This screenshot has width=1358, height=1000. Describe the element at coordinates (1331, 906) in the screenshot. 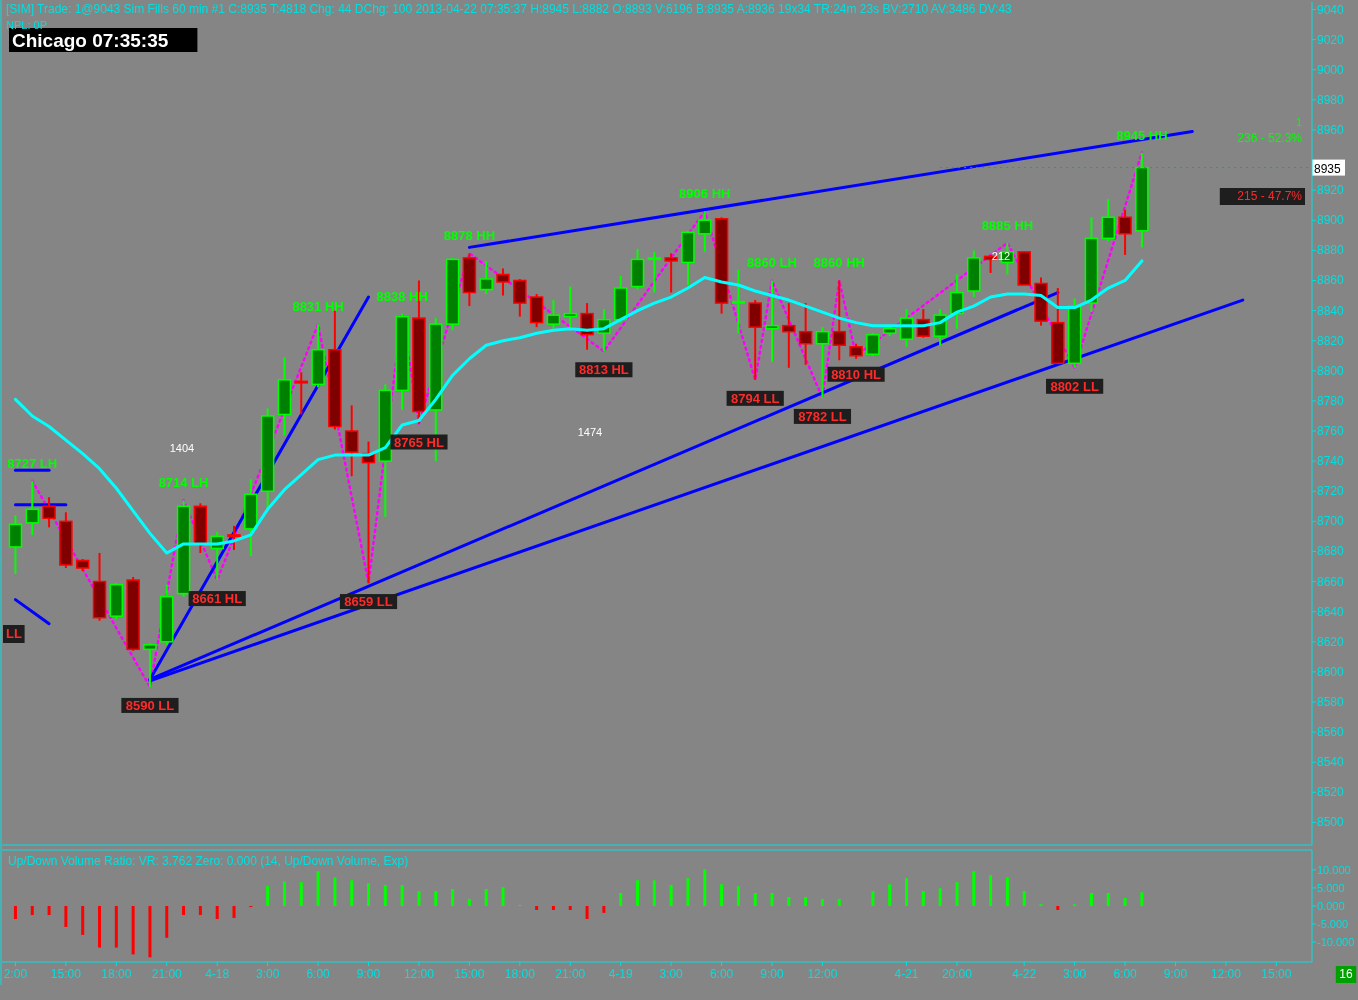

I see `y-tick-label: 0.000` at that location.